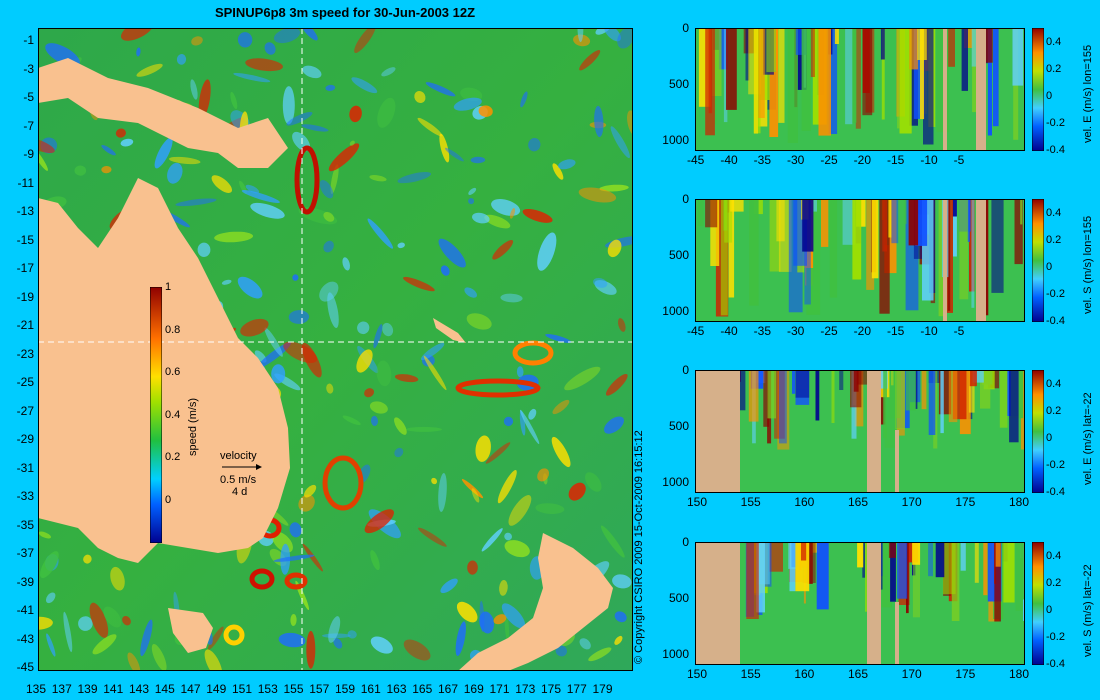 The width and height of the screenshot is (1100, 700). What do you see at coordinates (25, 667) in the screenshot?
I see `map-y-tick: -45` at bounding box center [25, 667].